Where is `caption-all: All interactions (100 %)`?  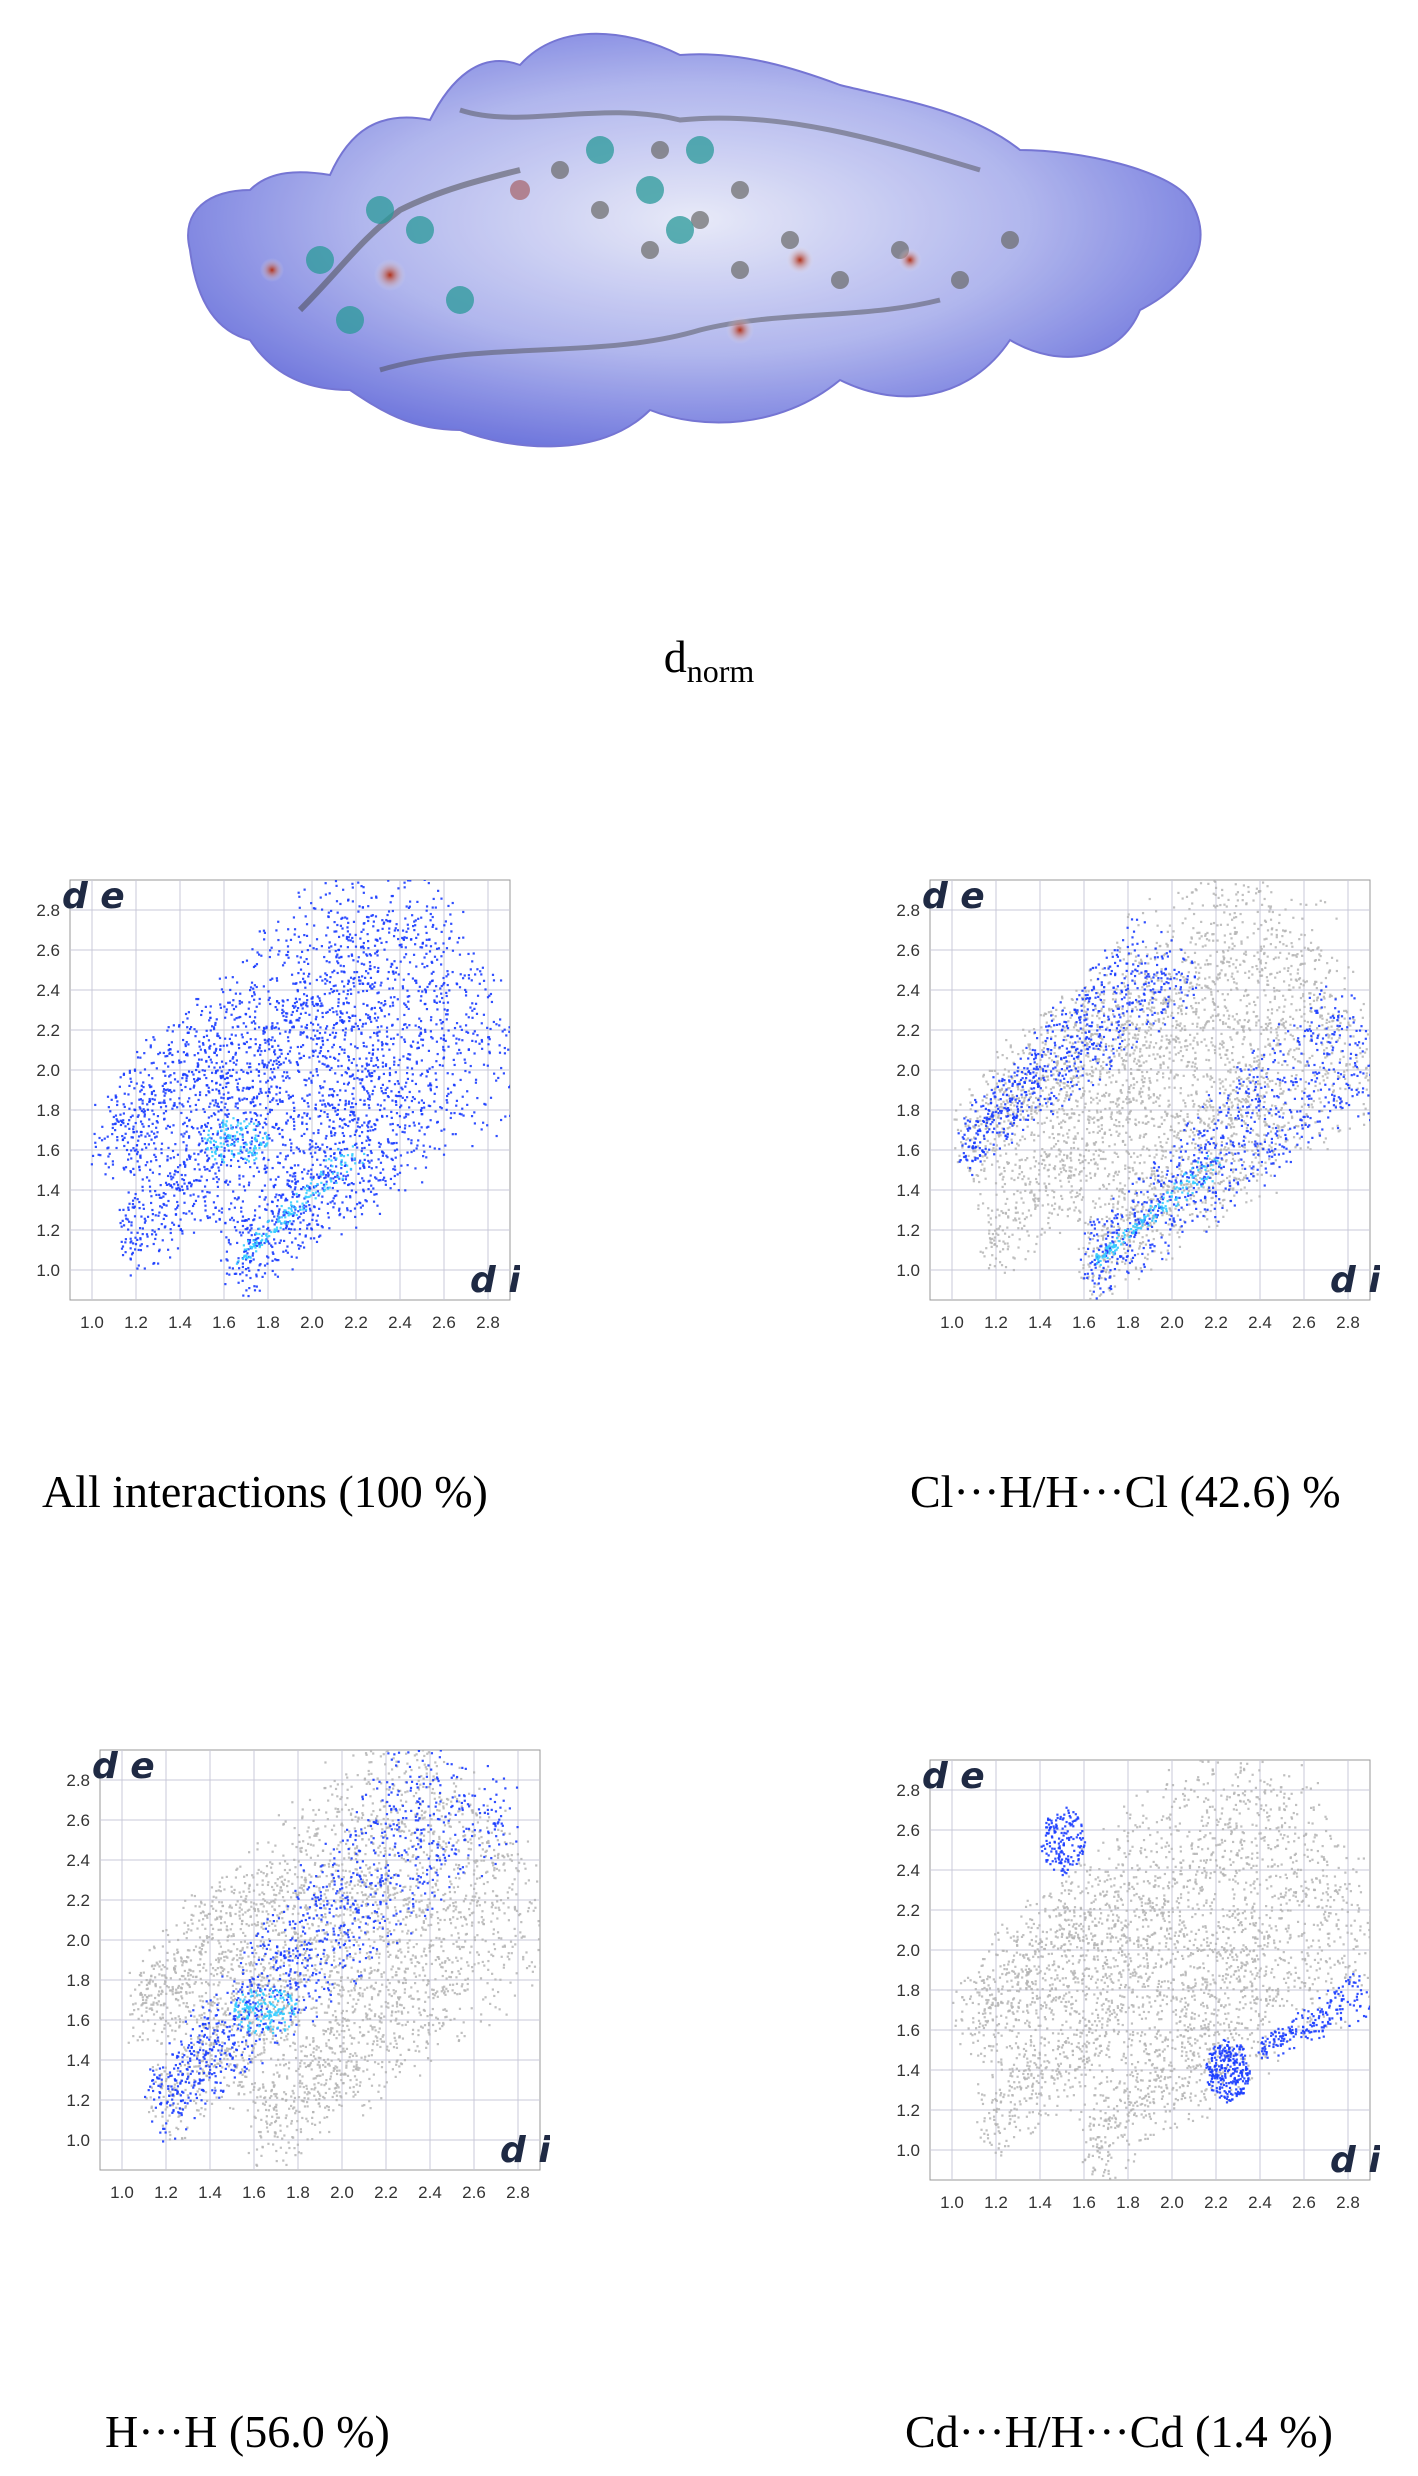 caption-all: All interactions (100 %) is located at coordinates (265, 1491).